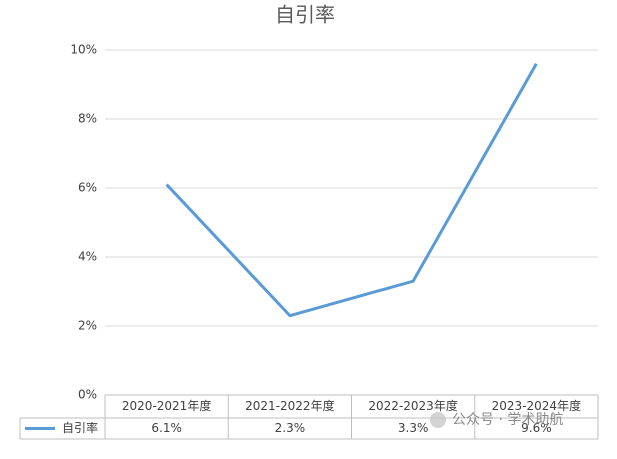 The width and height of the screenshot is (617, 459). I want to click on table-value: 6.1%, so click(166, 428).